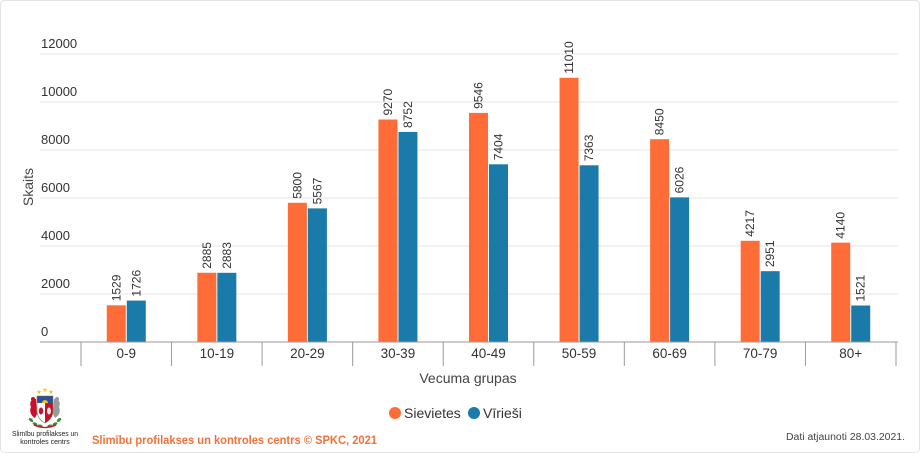 This screenshot has width=920, height=453. What do you see at coordinates (395, 413) in the screenshot?
I see `legend-marker-sievietes` at bounding box center [395, 413].